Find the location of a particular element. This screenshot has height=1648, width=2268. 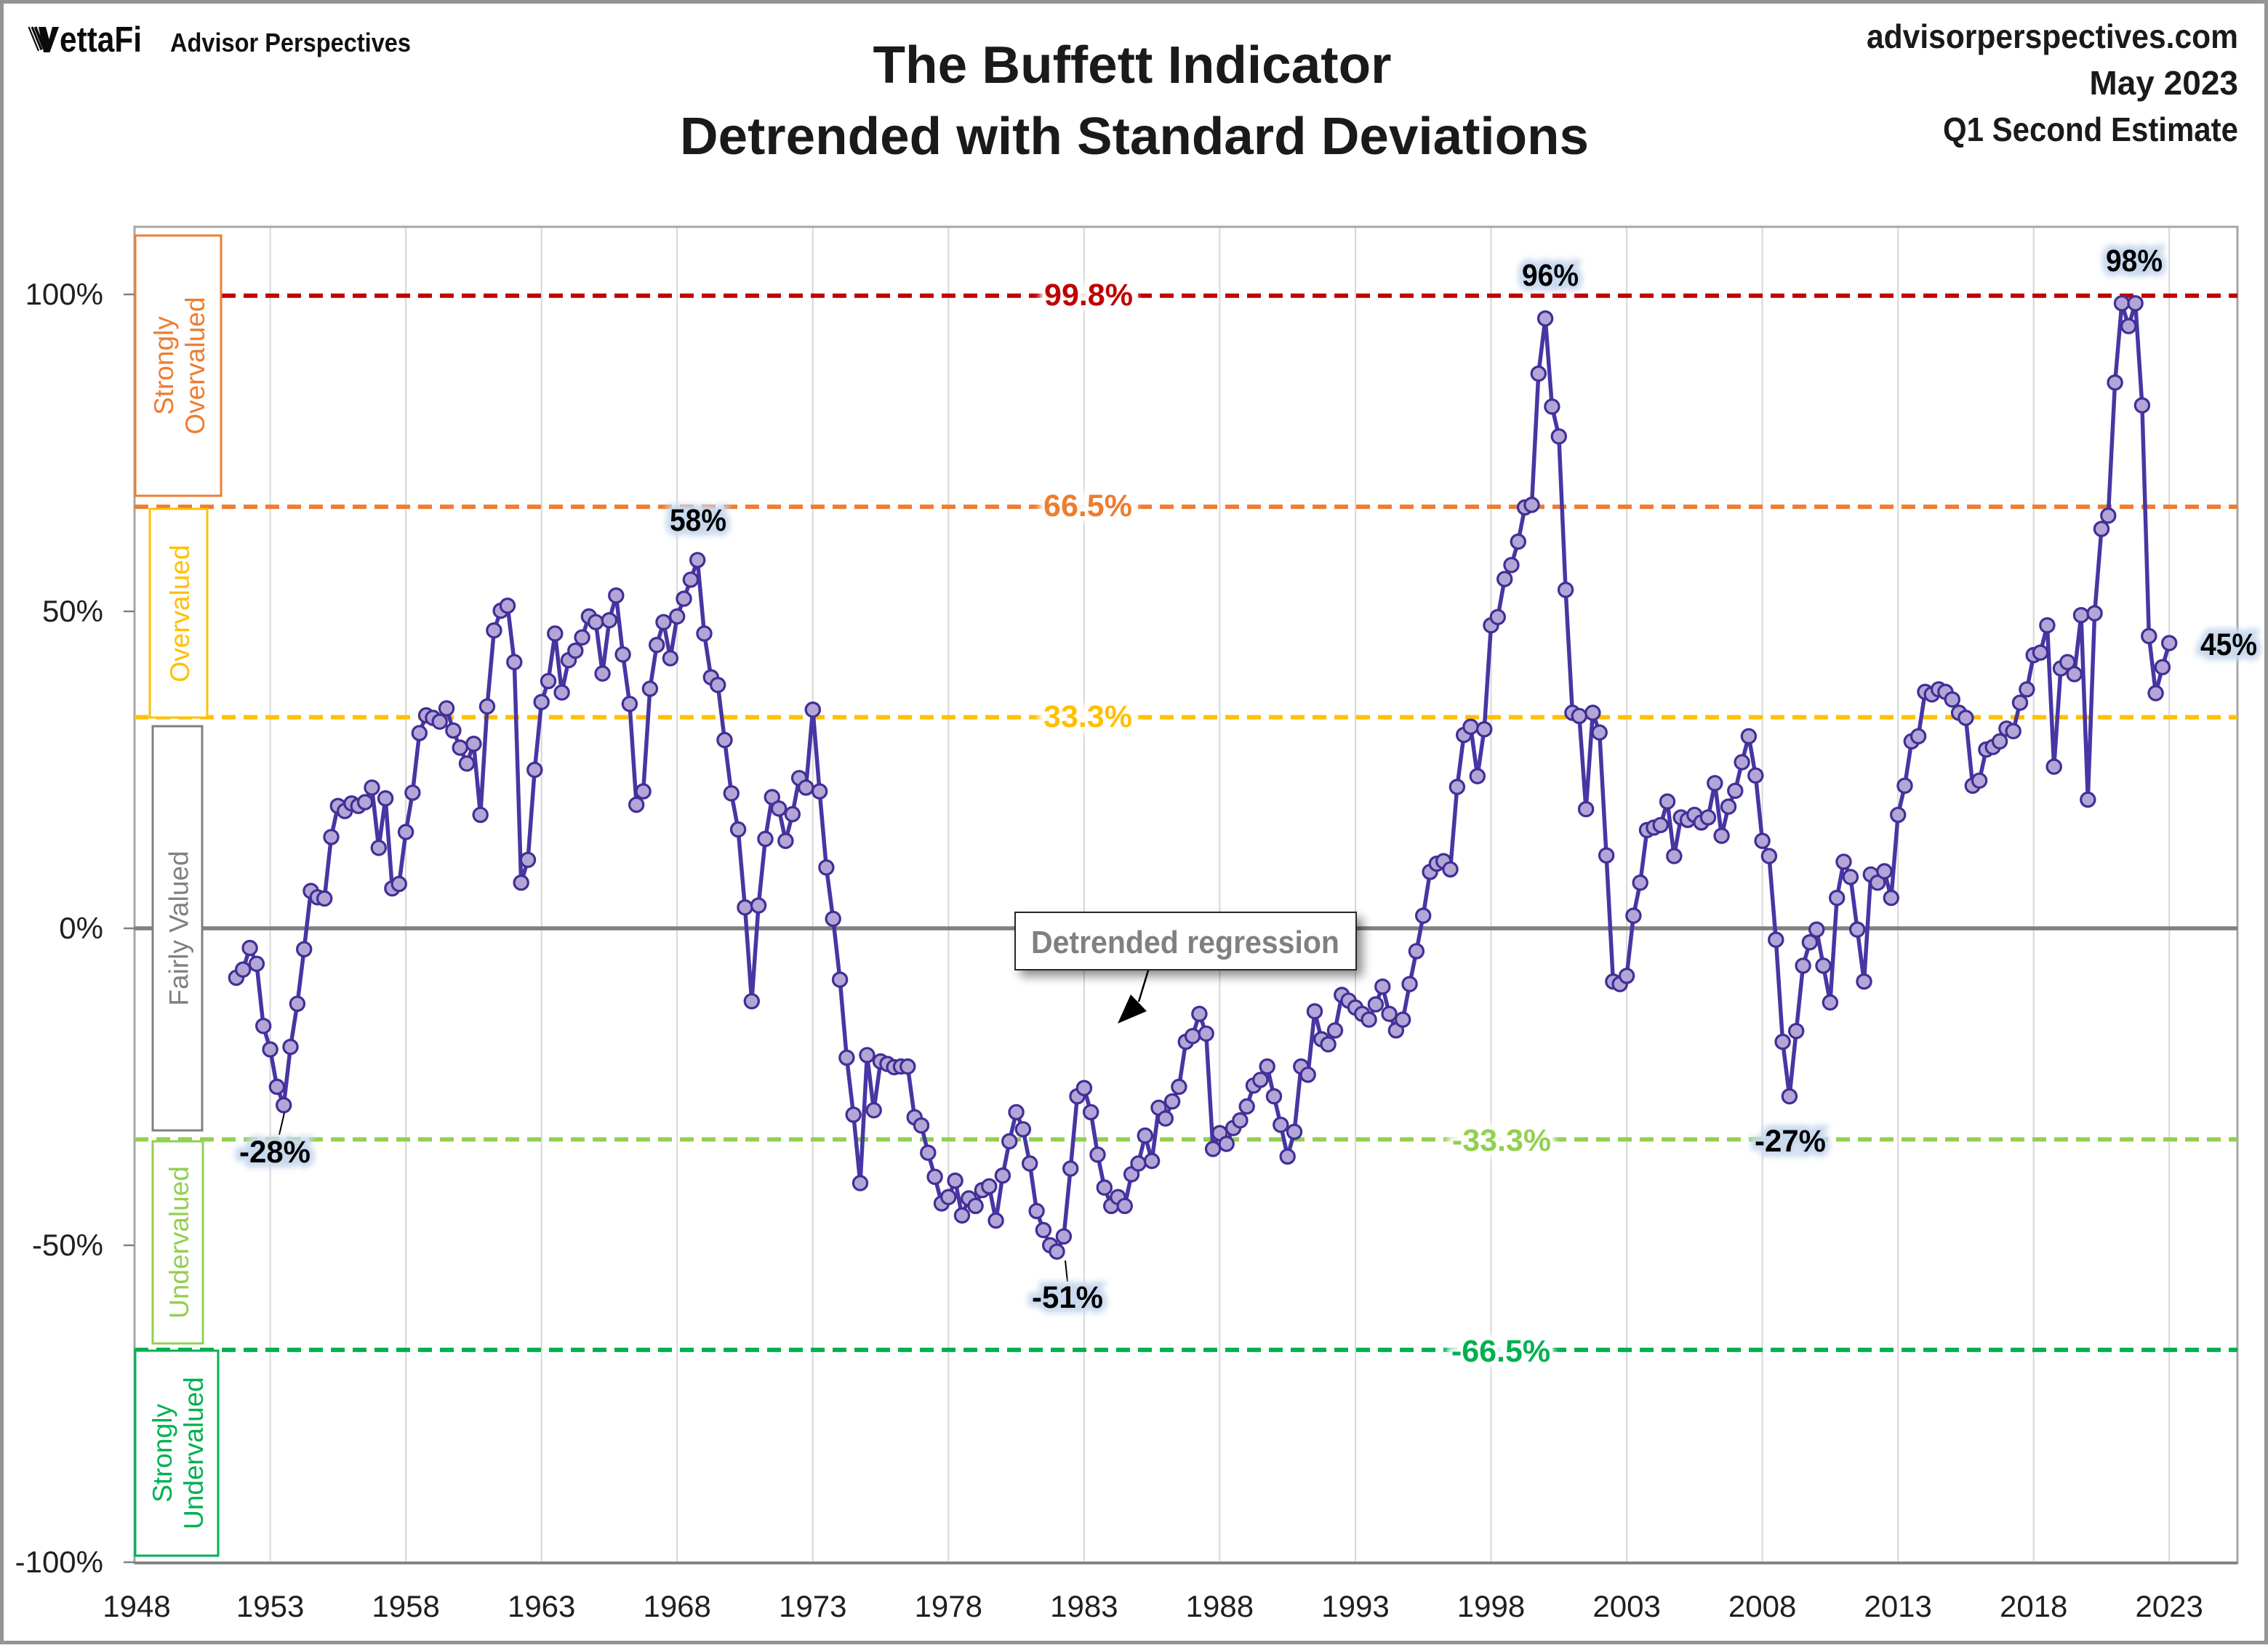

svg-text: 45% is located at coordinates (2228, 644).